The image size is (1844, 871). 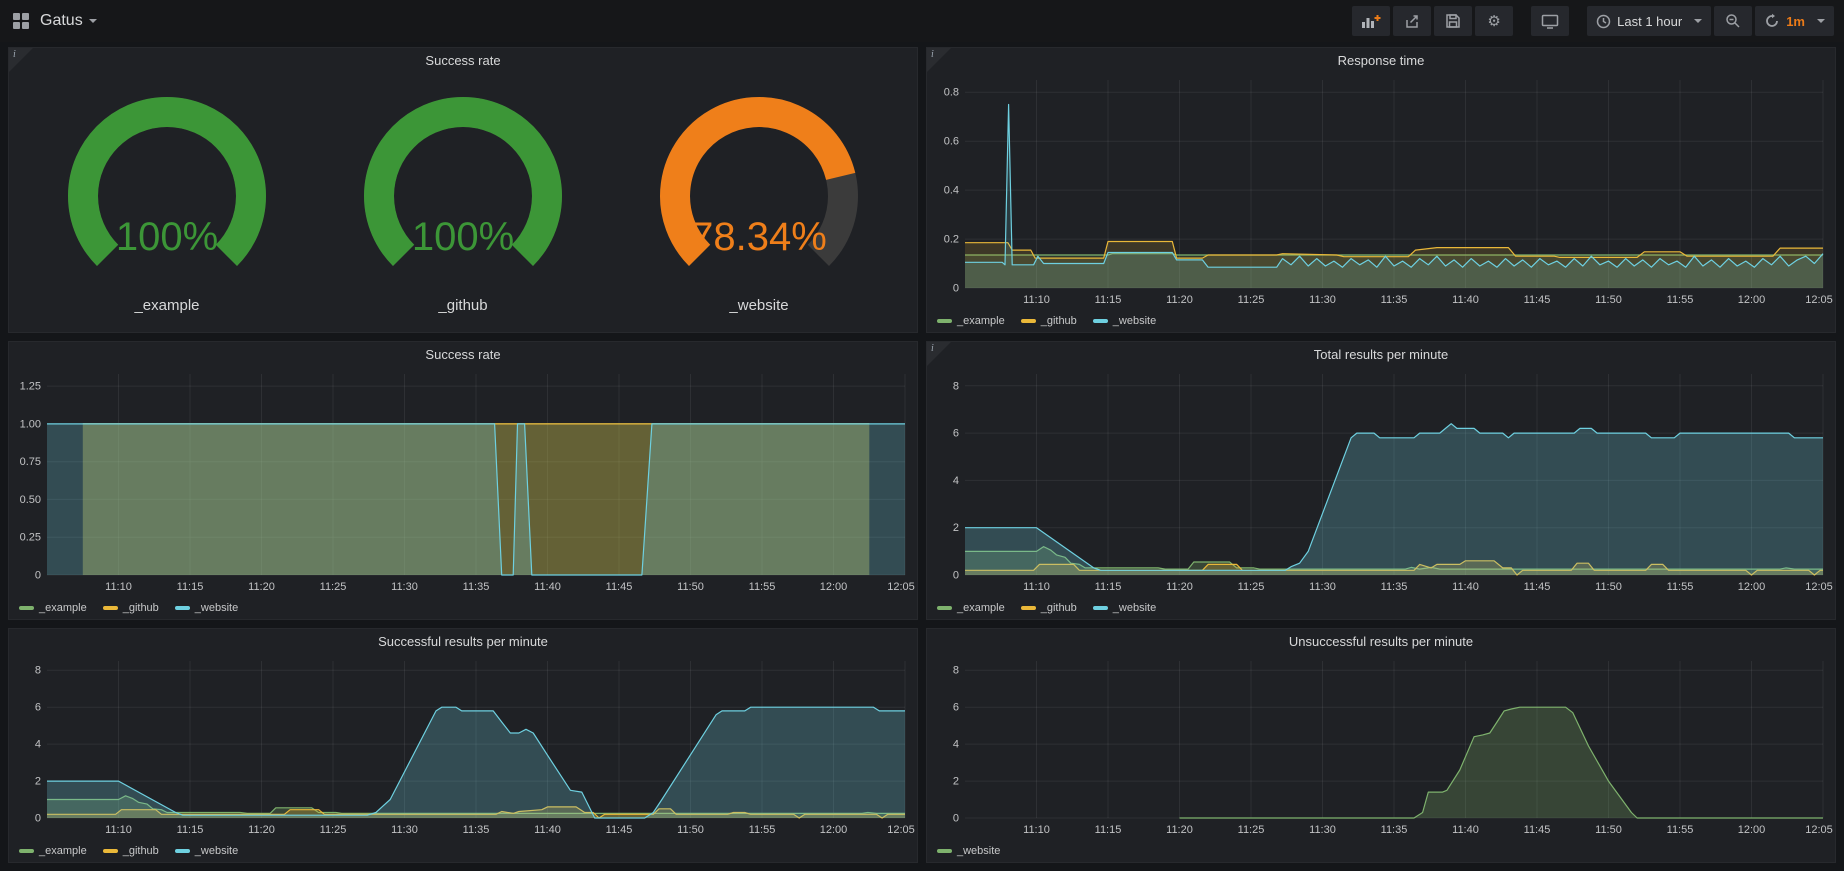 What do you see at coordinates (759, 203) in the screenshot?
I see `gauge-website: 78.34% _website` at bounding box center [759, 203].